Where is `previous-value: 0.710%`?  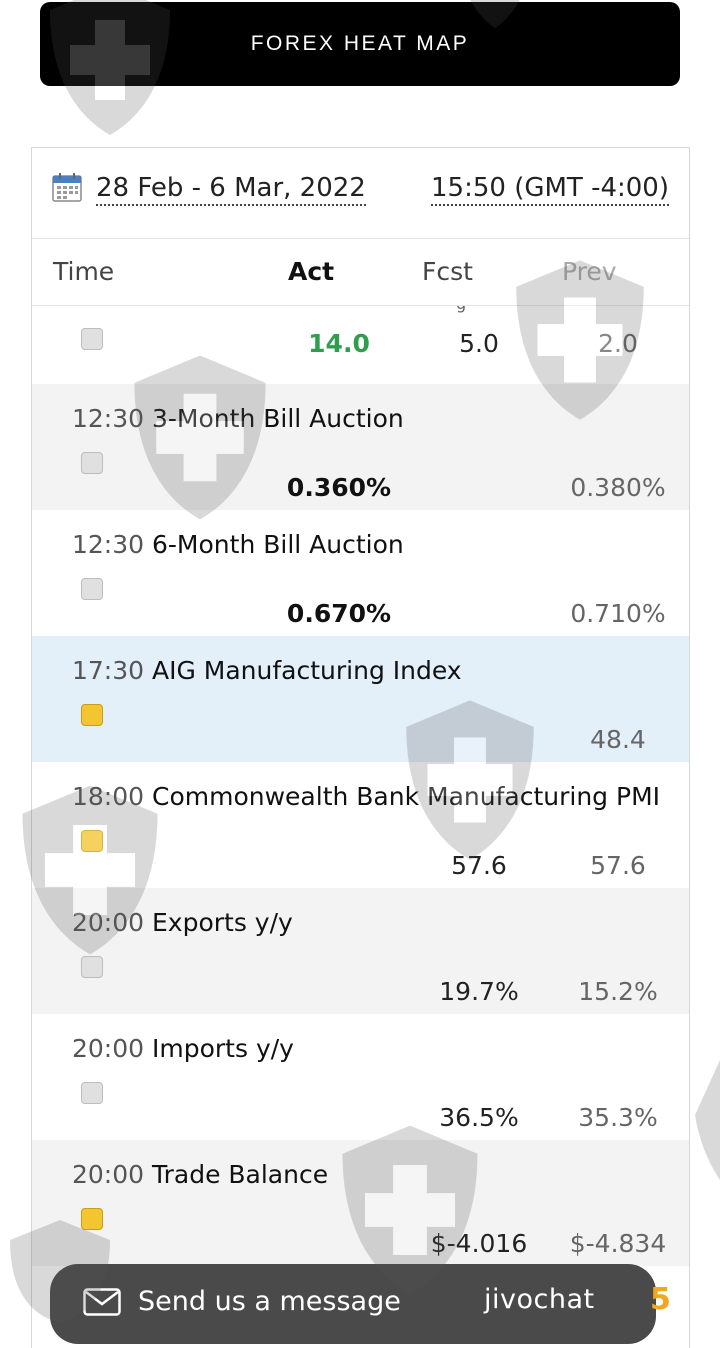
previous-value: 0.710% is located at coordinates (618, 613).